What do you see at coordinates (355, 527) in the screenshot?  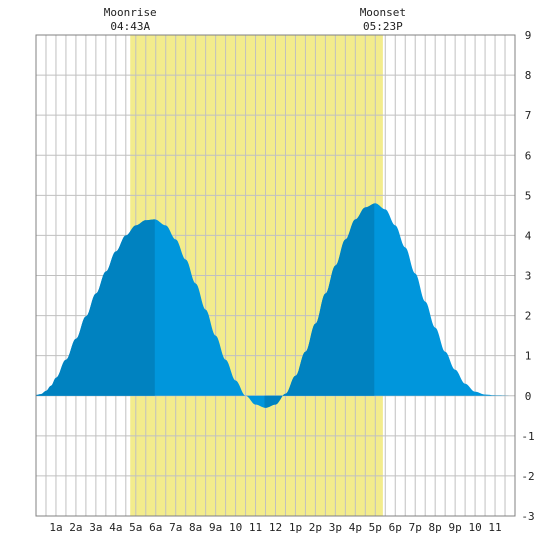 I see `x-tick-label: 4p` at bounding box center [355, 527].